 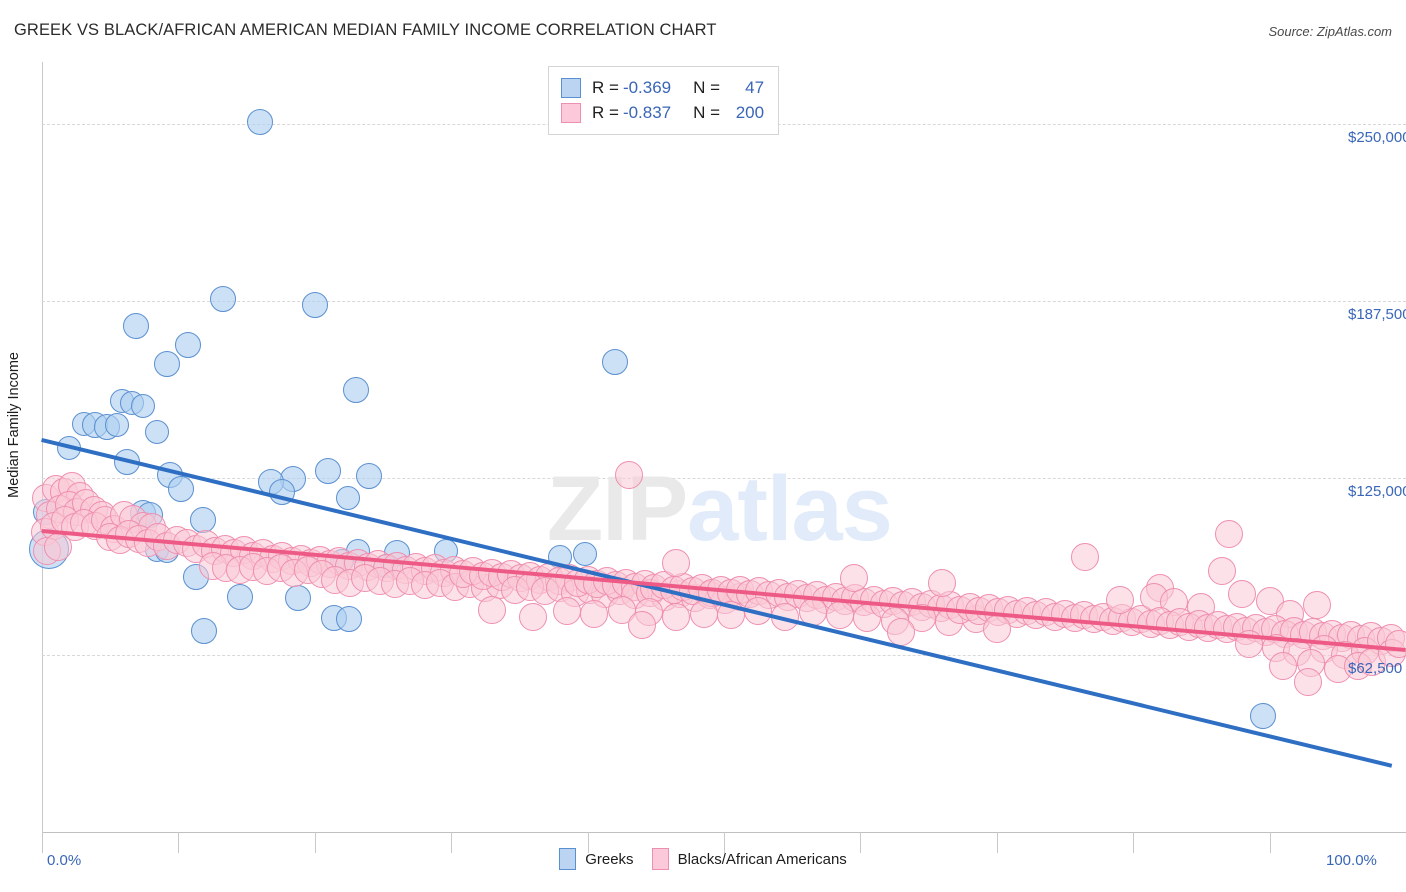 What do you see at coordinates (64, 860) in the screenshot?
I see `x-min-label: 0.0%` at bounding box center [64, 860].